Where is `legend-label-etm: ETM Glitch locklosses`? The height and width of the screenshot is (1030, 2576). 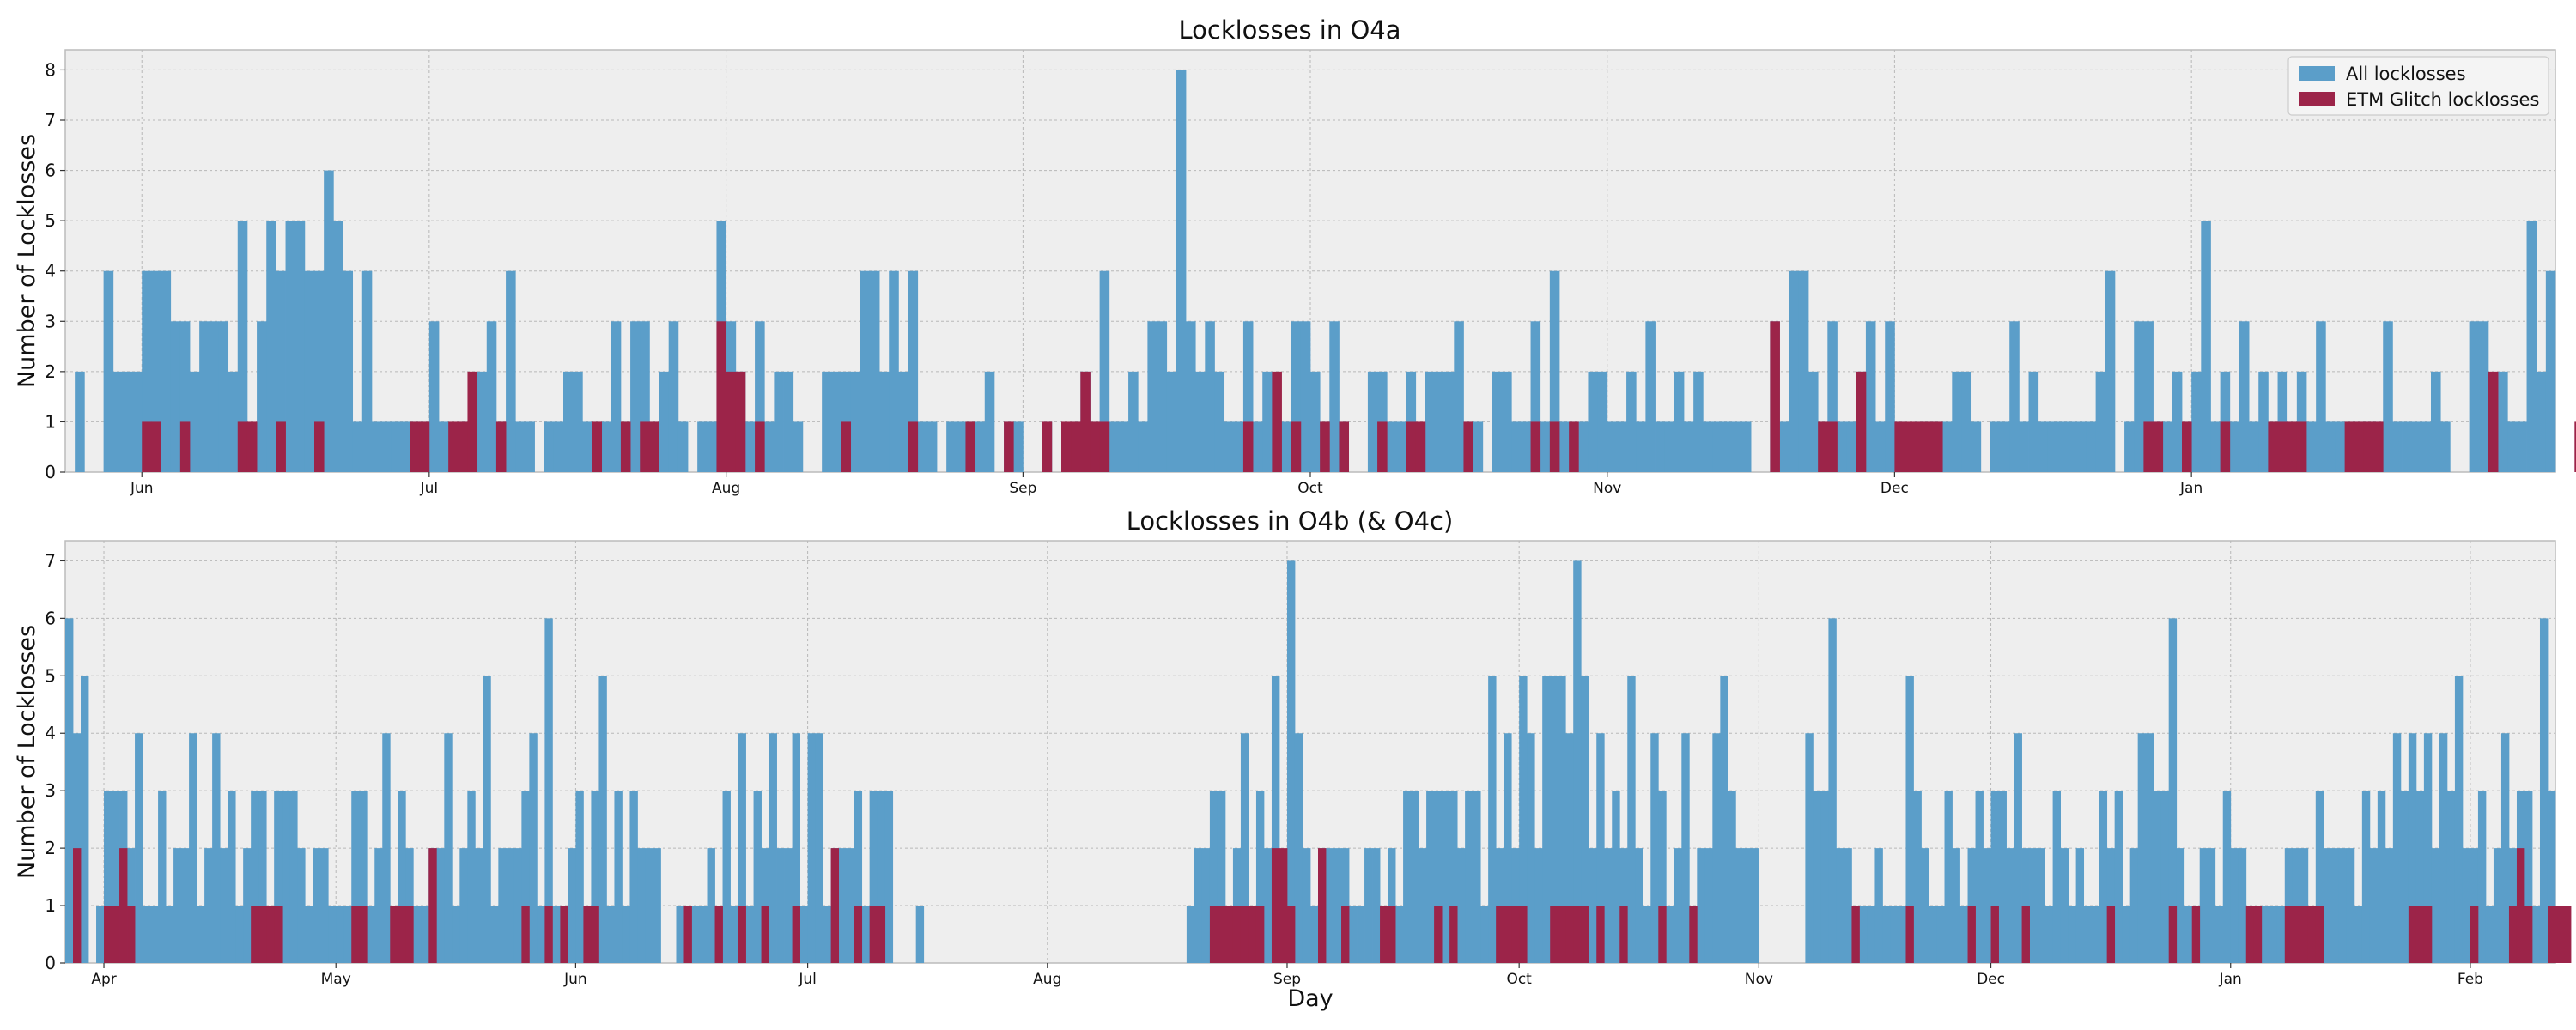 legend-label-etm: ETM Glitch locklosses is located at coordinates (2442, 99).